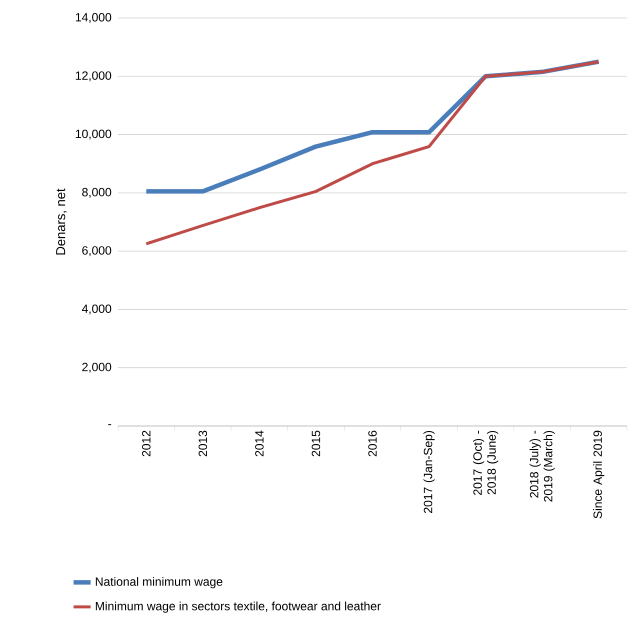 The height and width of the screenshot is (640, 639). Describe the element at coordinates (94, 18) in the screenshot. I see `y-tick-label: 14,000` at that location.